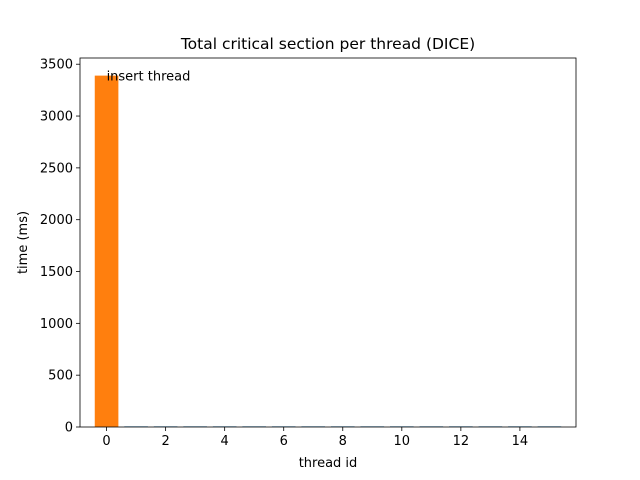  I want to click on annotations: insert thread, so click(149, 77).